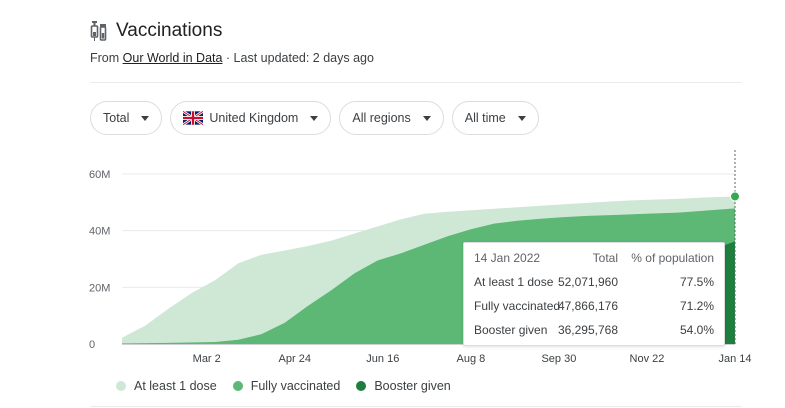 The height and width of the screenshot is (408, 785). Describe the element at coordinates (295, 386) in the screenshot. I see `legend-label: Fully vaccinated` at that location.